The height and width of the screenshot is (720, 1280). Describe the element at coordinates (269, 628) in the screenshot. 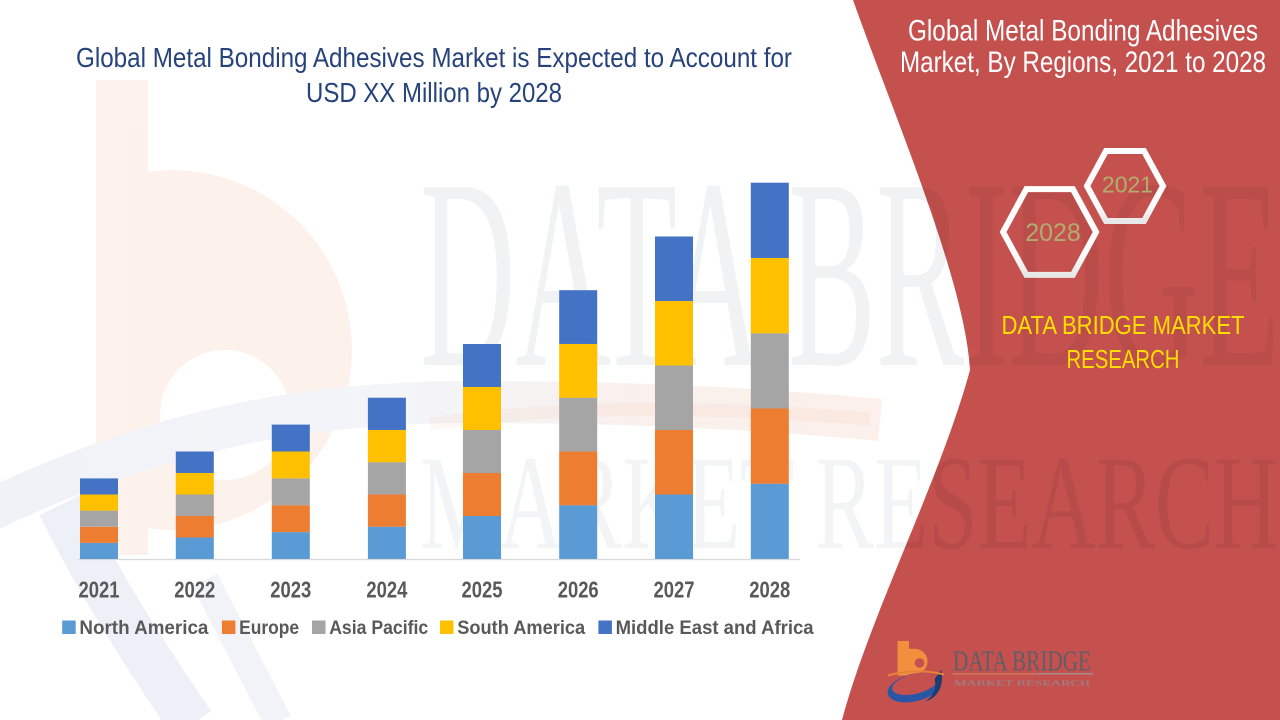

I see `svg-text: Europe` at that location.